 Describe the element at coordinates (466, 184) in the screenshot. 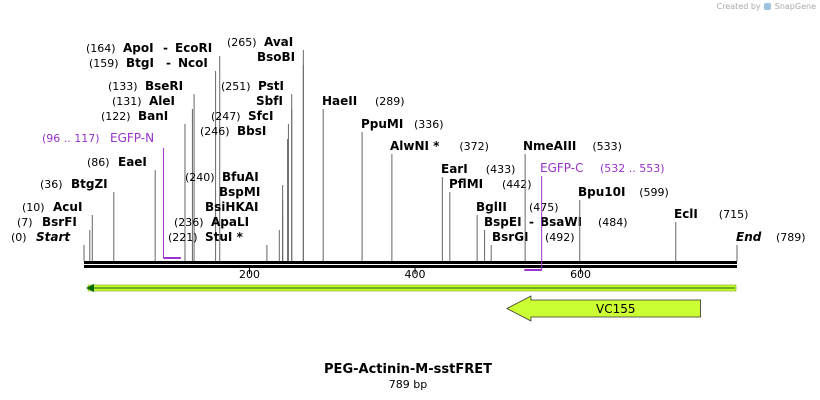

I see `site-name: PflMI` at that location.